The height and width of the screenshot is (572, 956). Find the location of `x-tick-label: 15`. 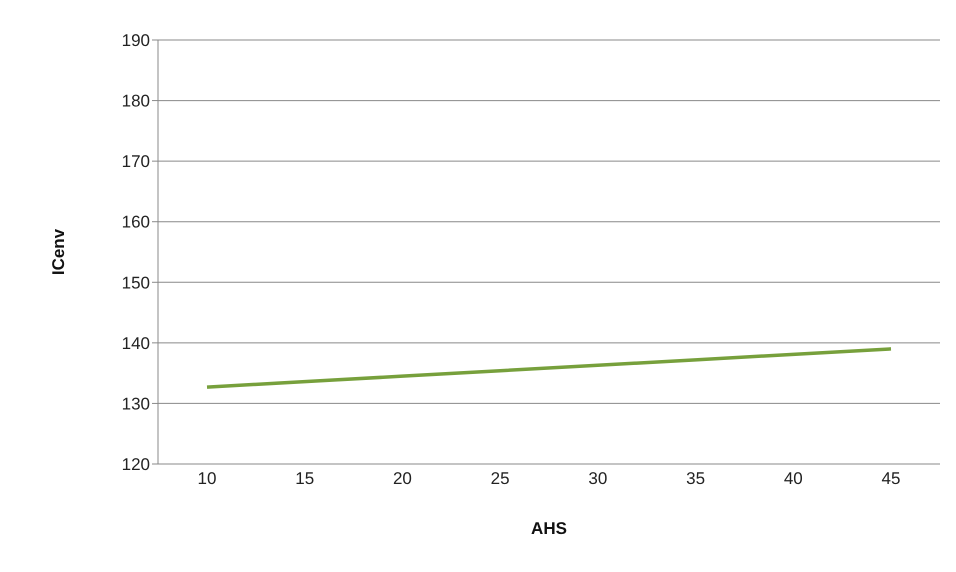

x-tick-label: 15 is located at coordinates (304, 478).